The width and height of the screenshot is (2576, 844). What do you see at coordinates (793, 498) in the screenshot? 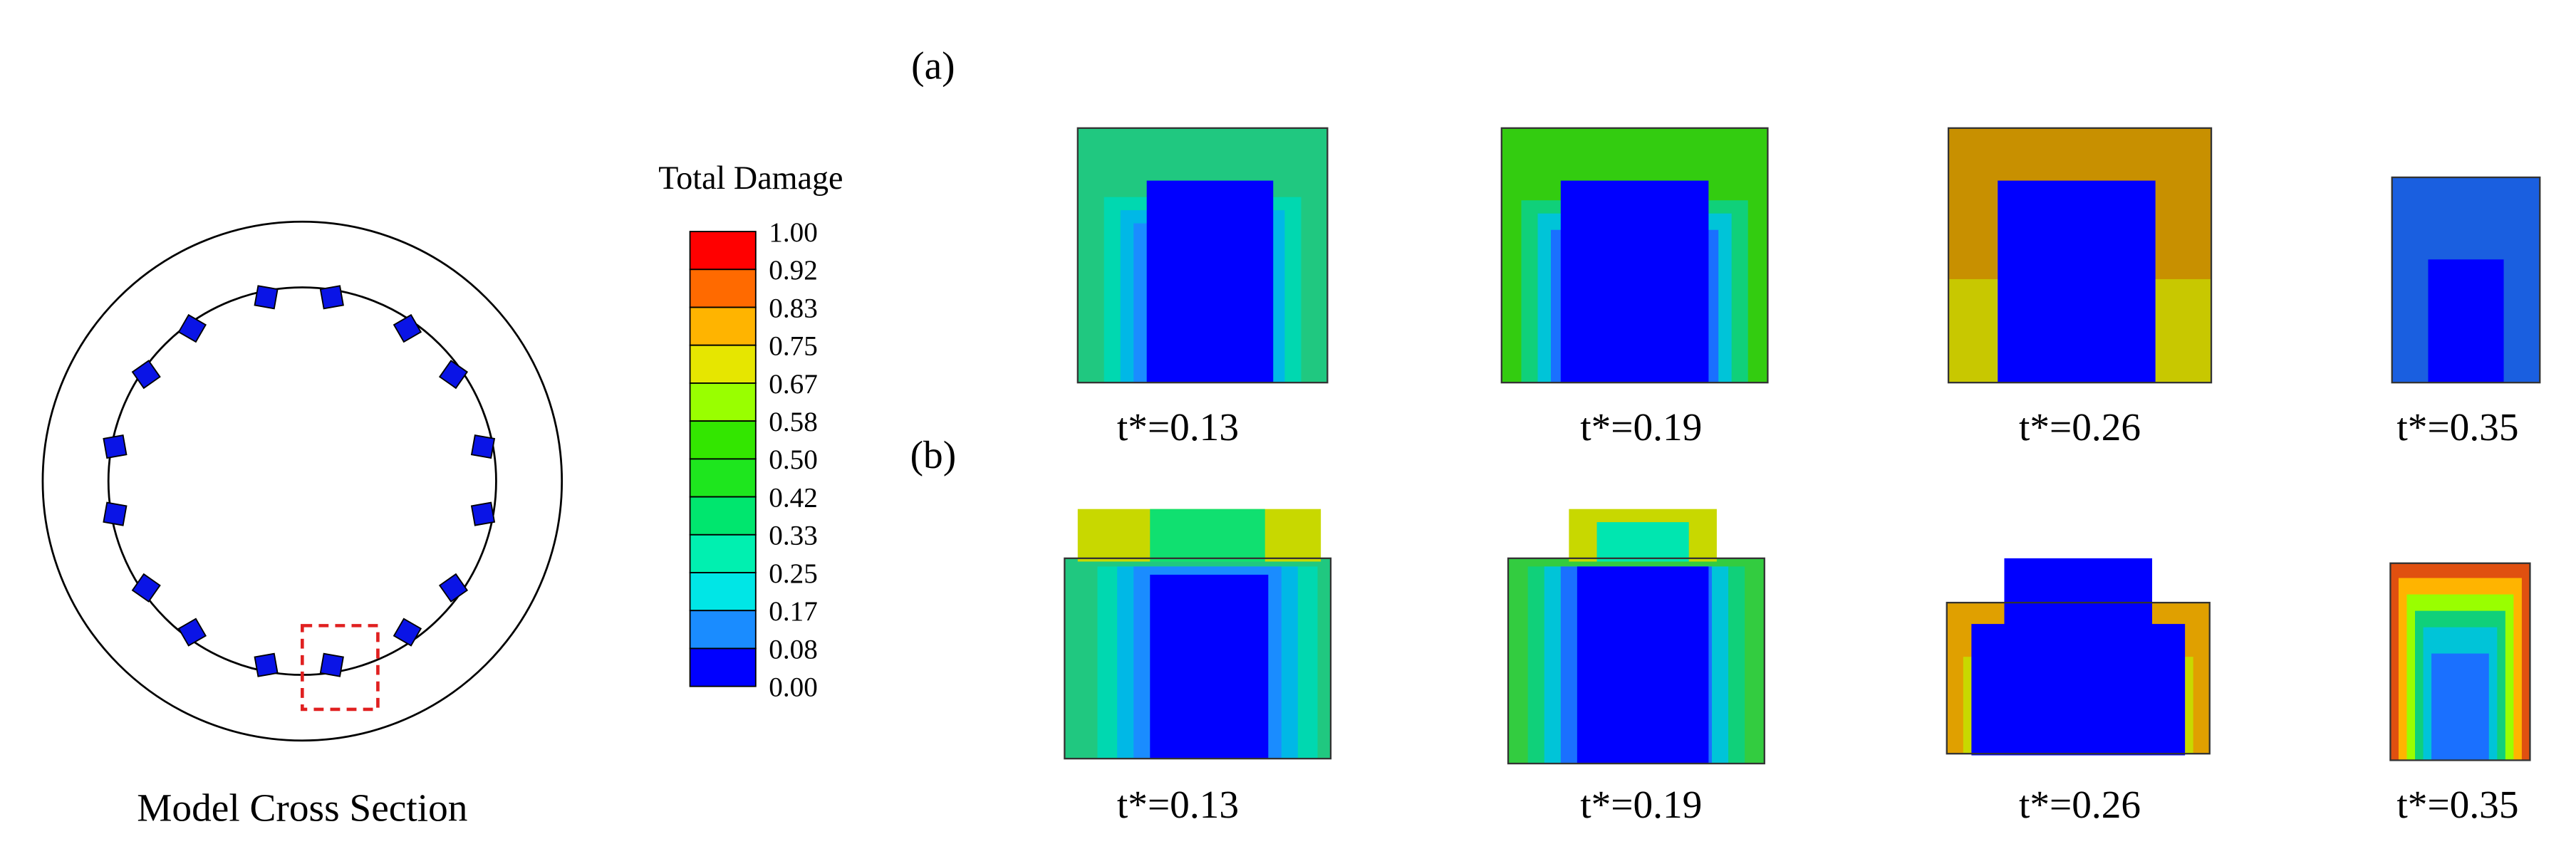
I see `legend-label: 0.42` at bounding box center [793, 498].